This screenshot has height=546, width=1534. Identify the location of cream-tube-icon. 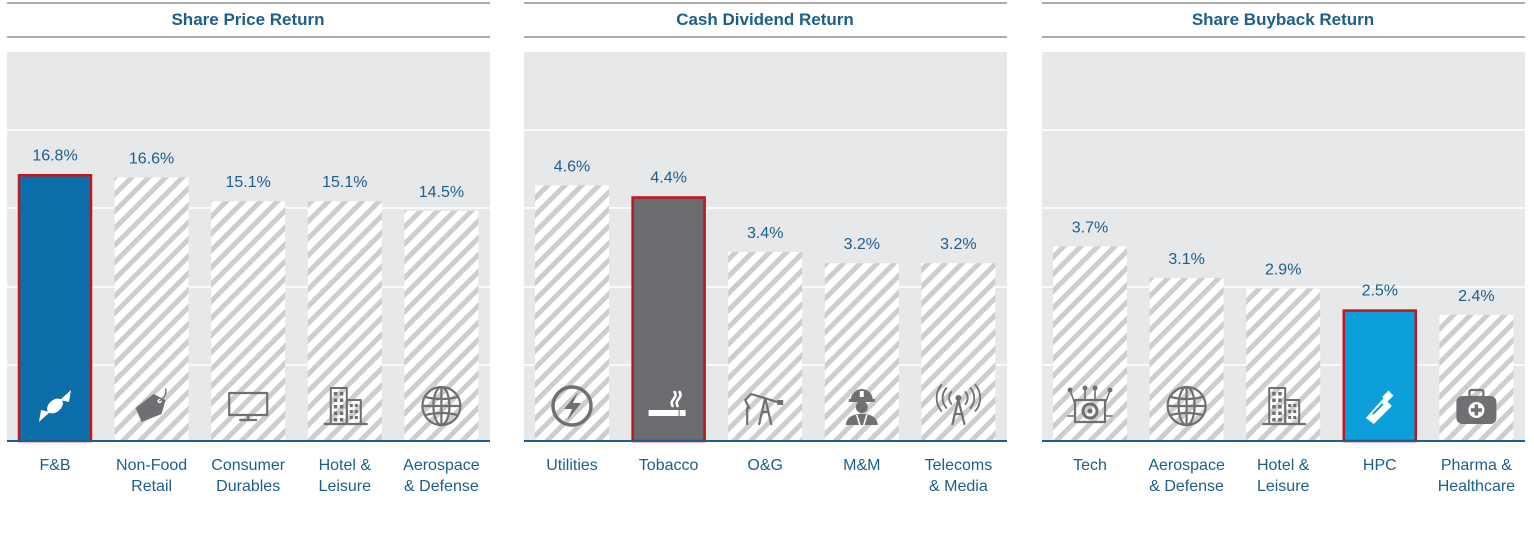
(1379, 407).